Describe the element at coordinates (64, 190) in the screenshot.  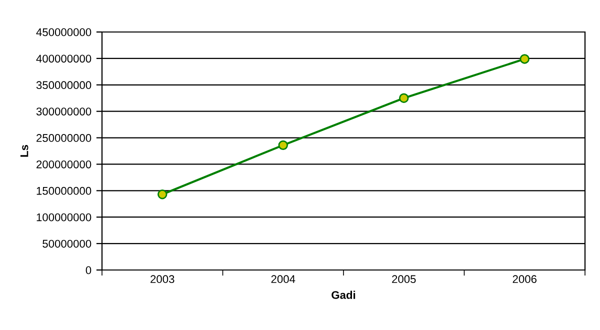
I see `y-tick-label: 150000000` at that location.